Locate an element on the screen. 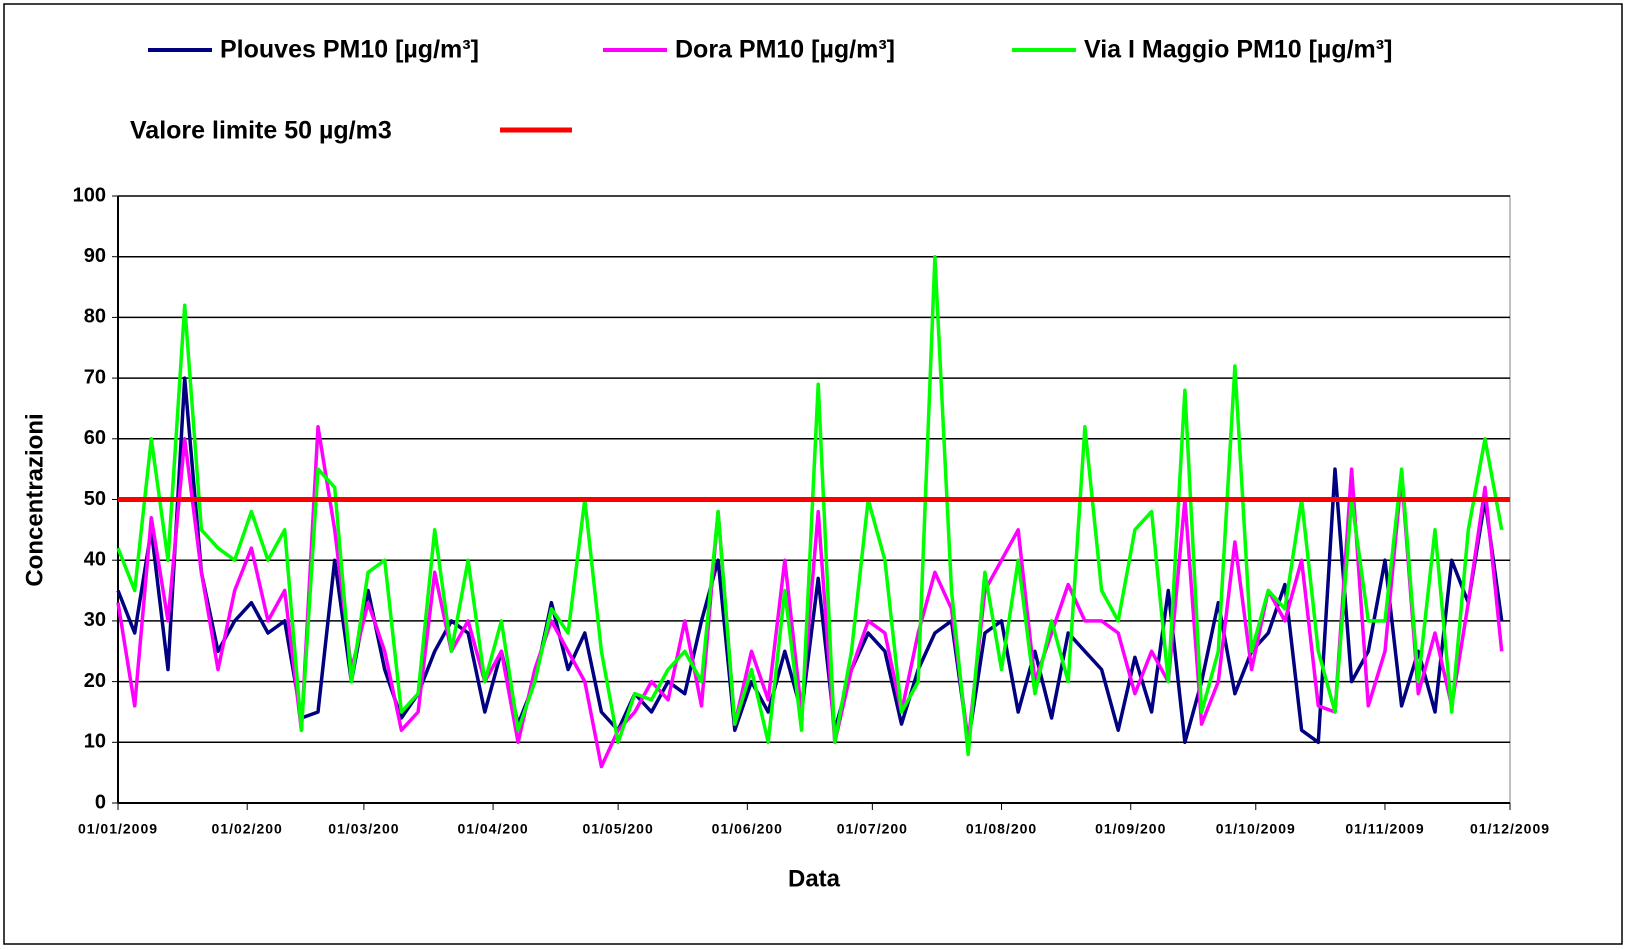  y-tick-label: 30 is located at coordinates (95, 620).